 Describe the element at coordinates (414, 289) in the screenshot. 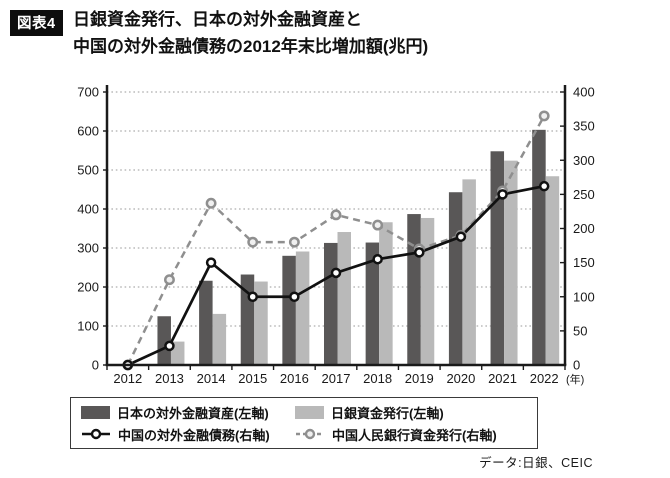

I see `bar-dark-2019` at that location.